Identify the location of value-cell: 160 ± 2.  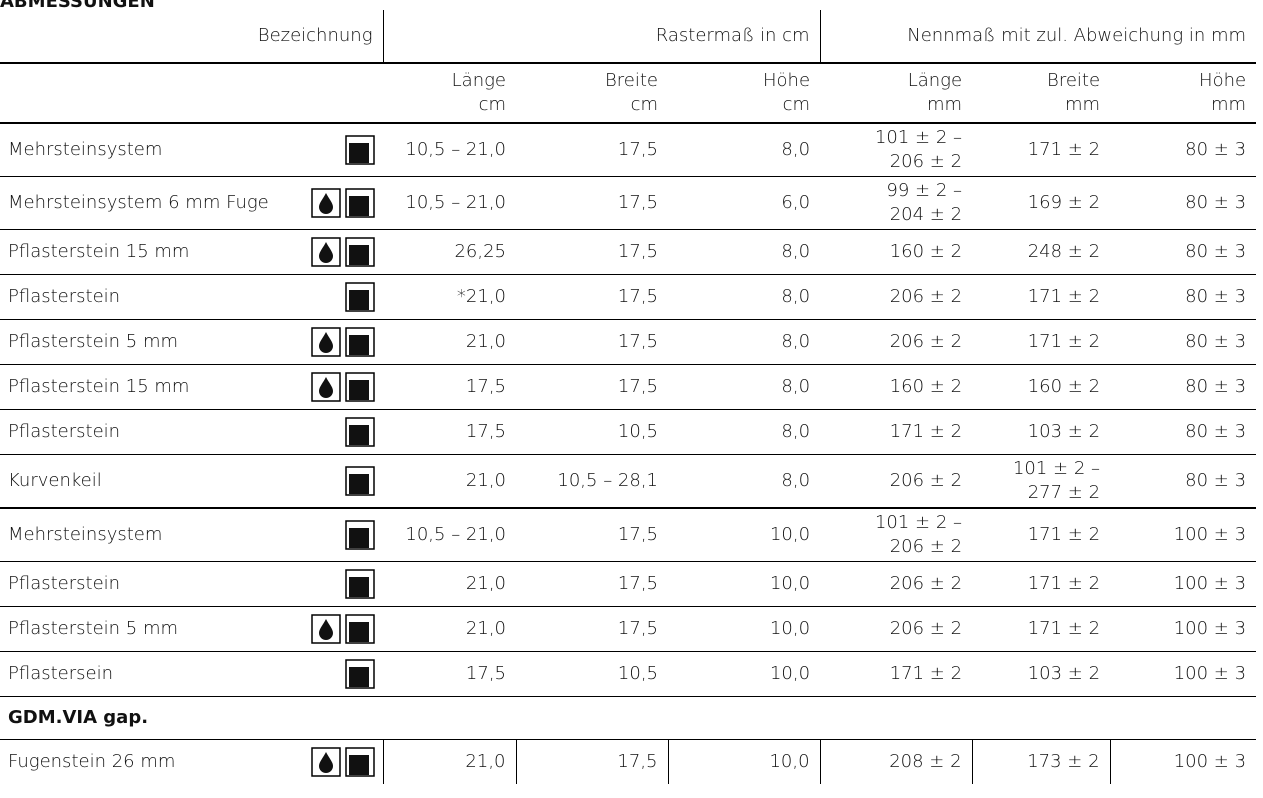
(896, 387).